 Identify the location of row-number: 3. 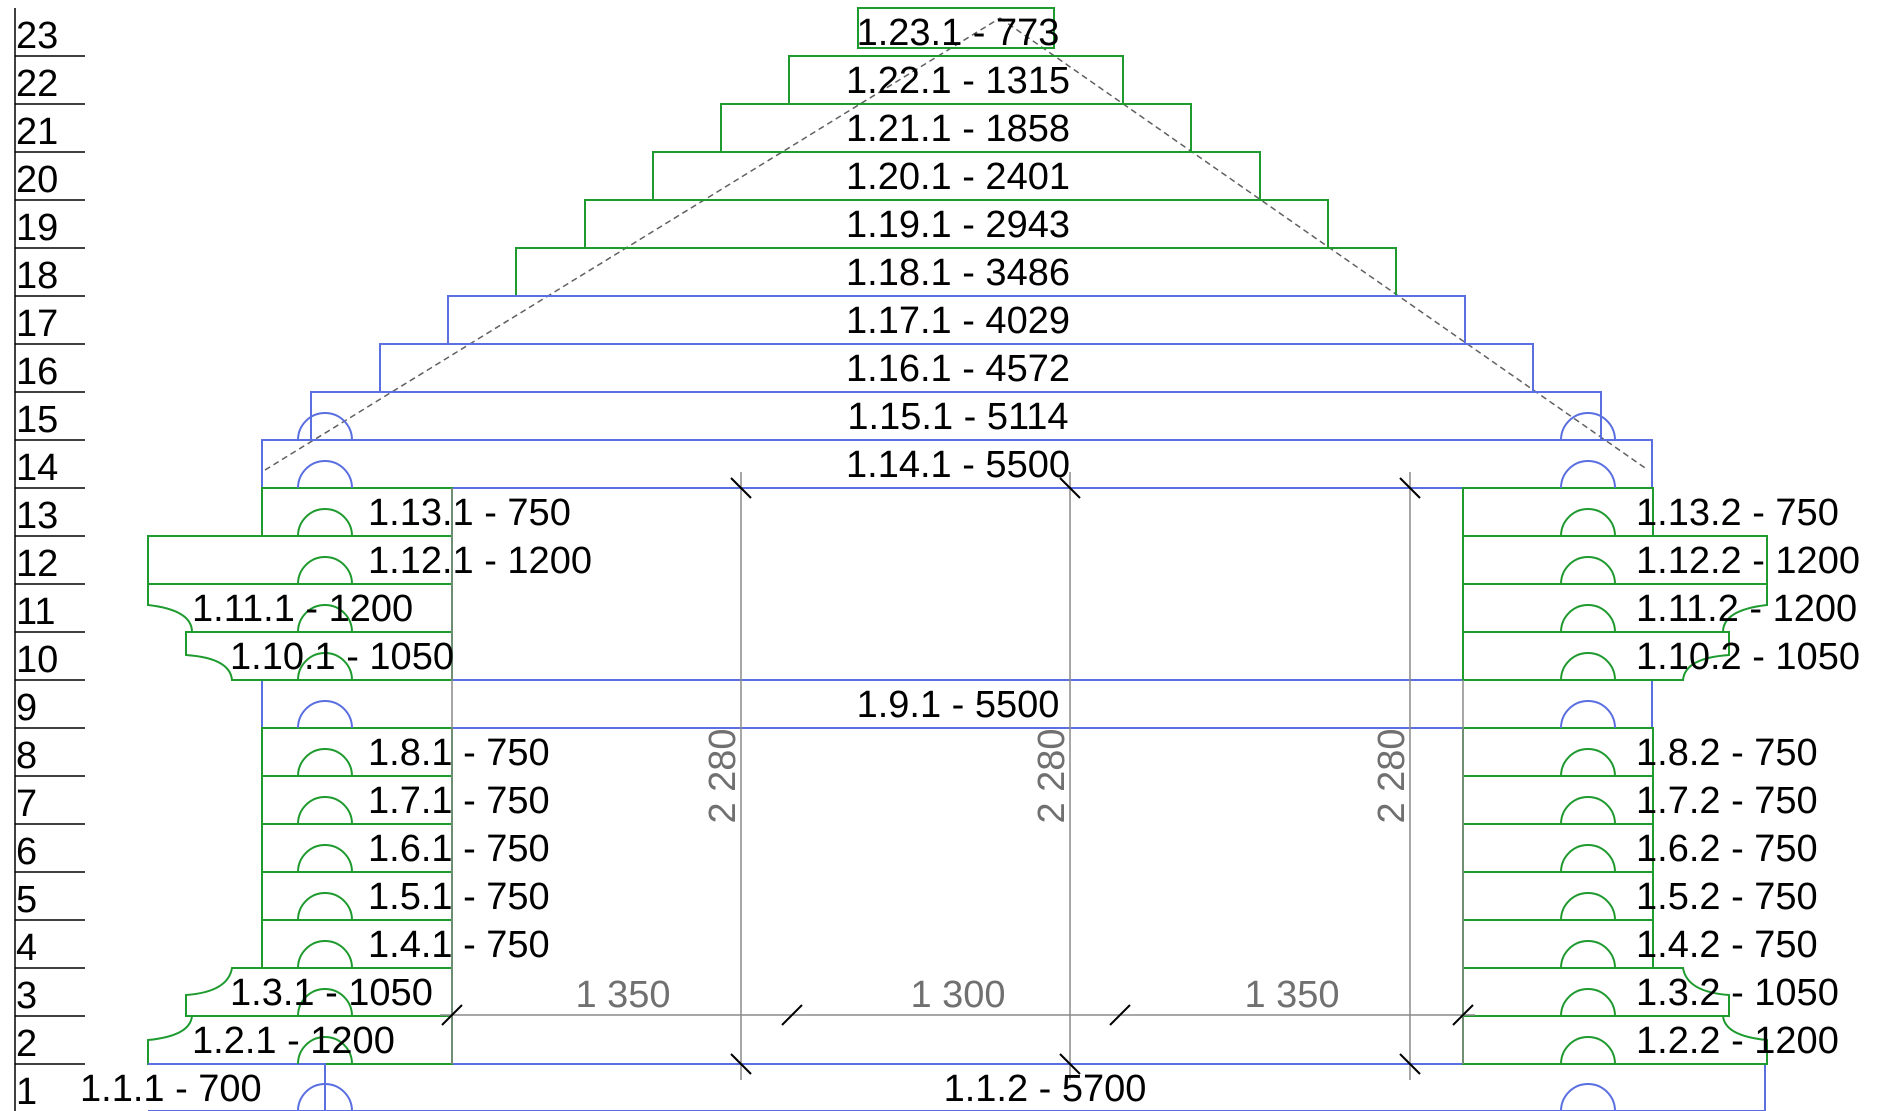
(26, 996).